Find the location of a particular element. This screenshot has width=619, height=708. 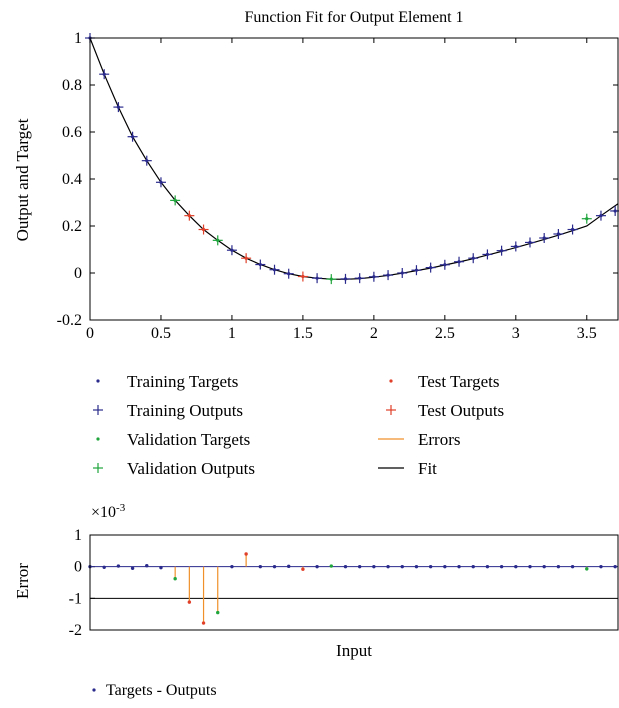

error-stems-group is located at coordinates (352, 588).